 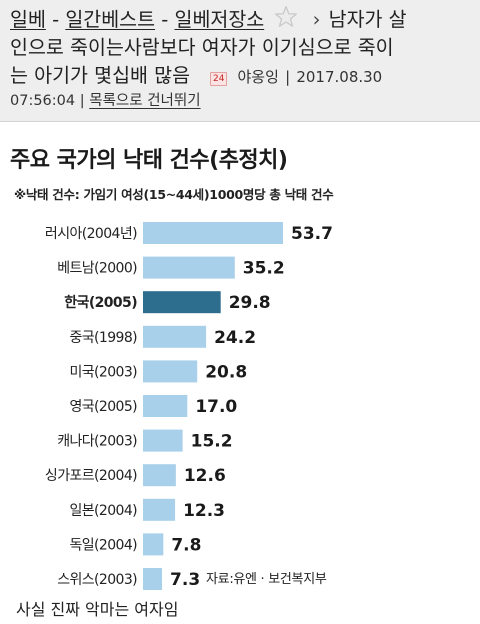 I want to click on value-label: 35.2, so click(x=264, y=269).